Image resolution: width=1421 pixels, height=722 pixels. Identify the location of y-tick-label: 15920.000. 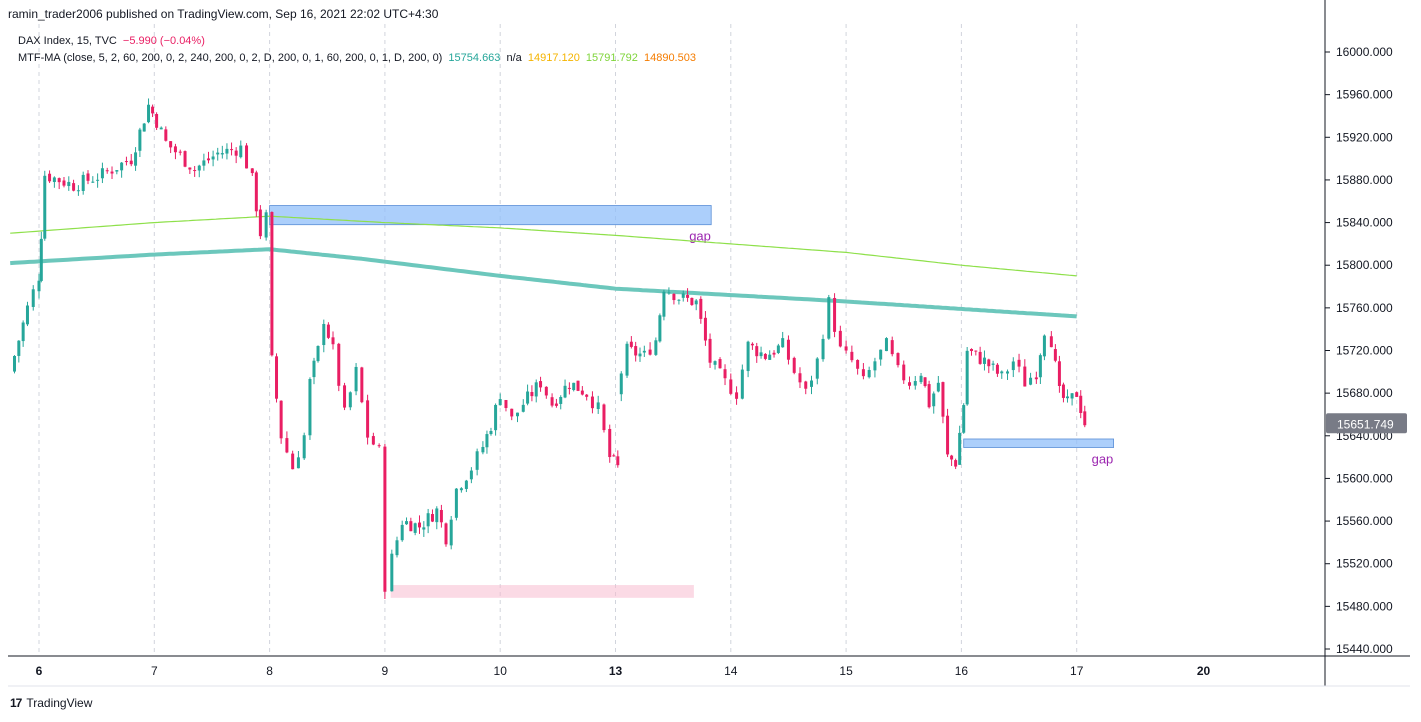
(1364, 137).